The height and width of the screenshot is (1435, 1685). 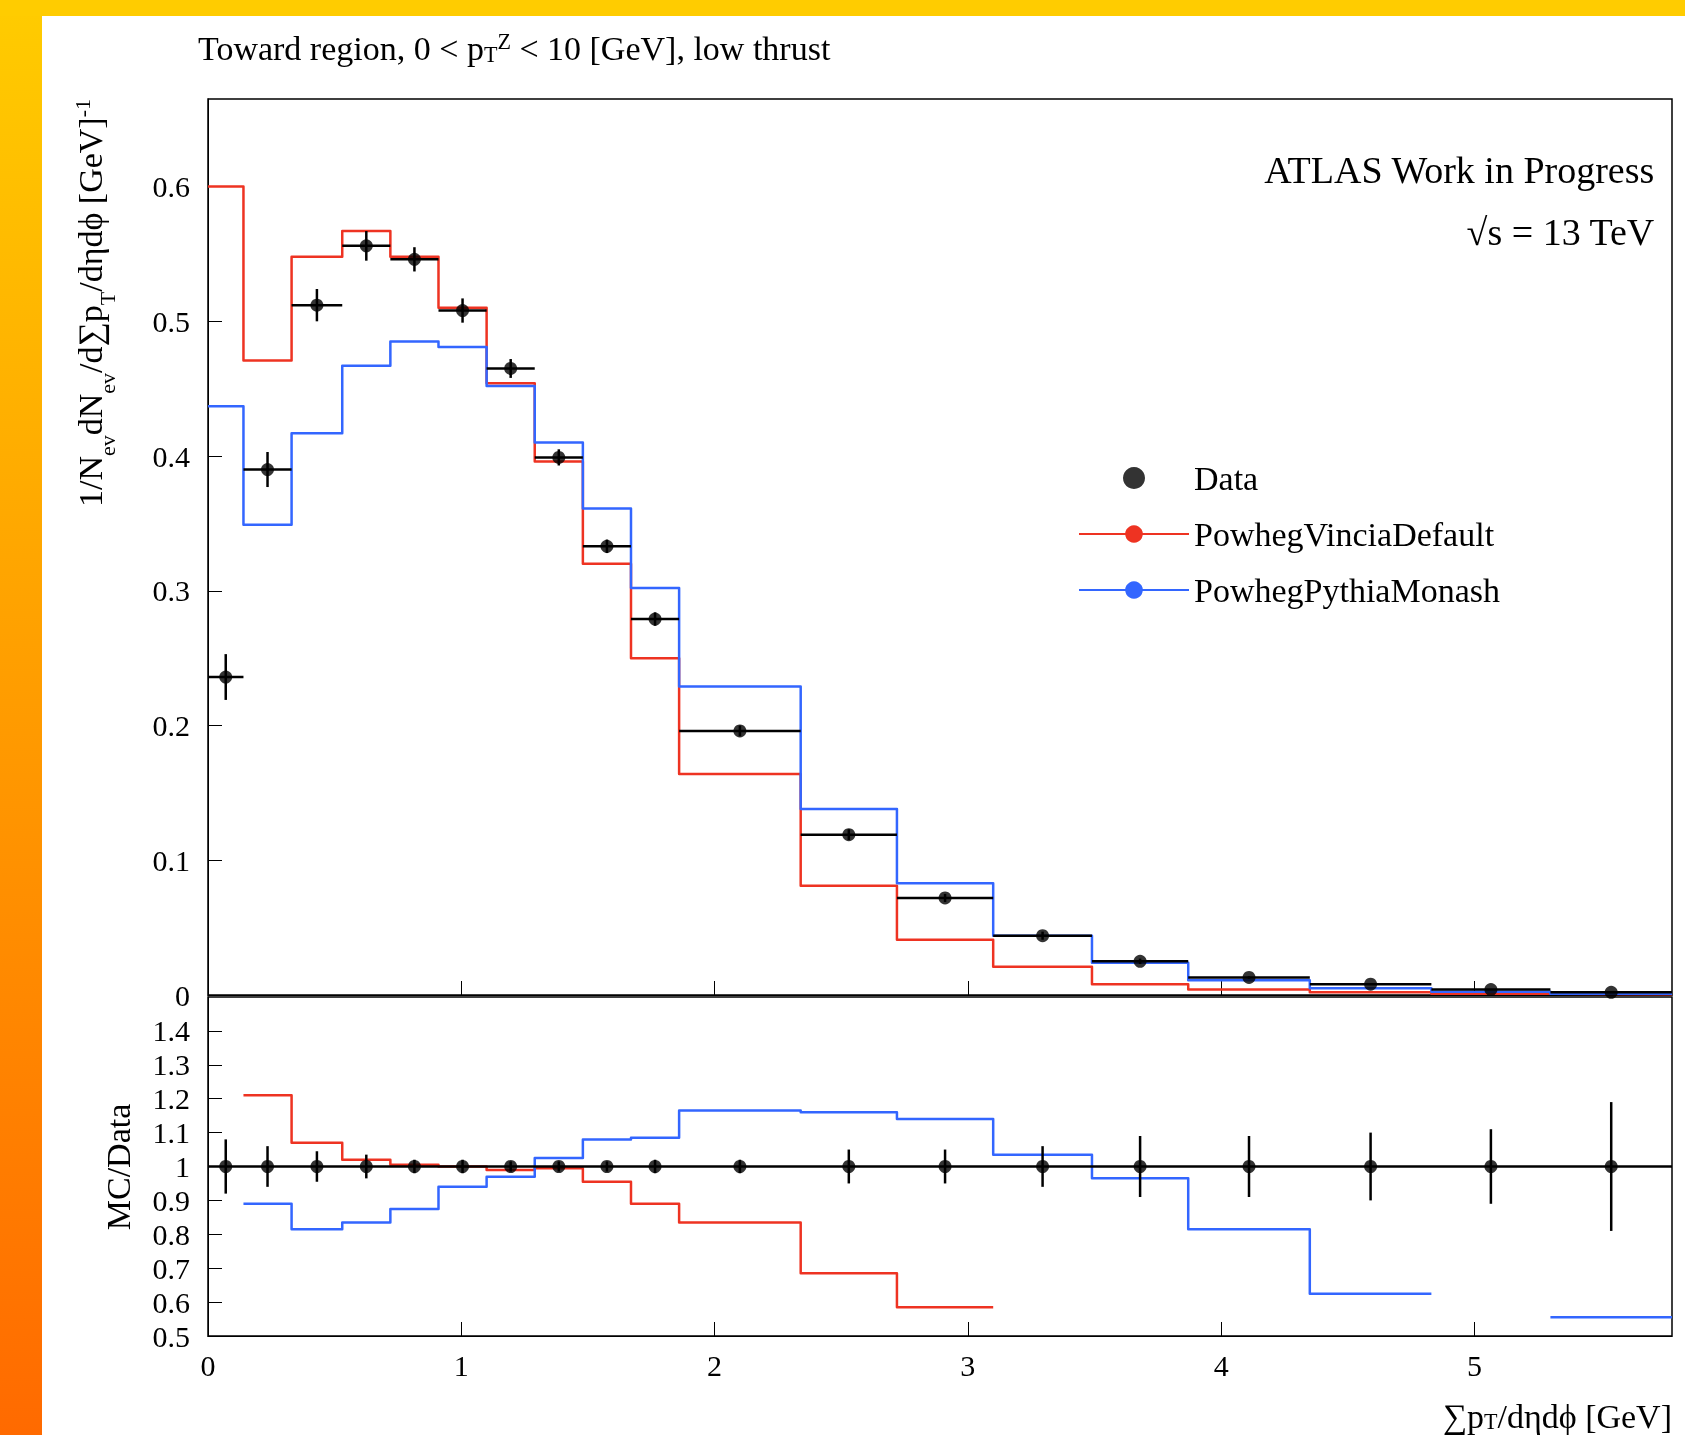 I want to click on legend-label: PowhegVinciaDefault, so click(x=1344, y=534).